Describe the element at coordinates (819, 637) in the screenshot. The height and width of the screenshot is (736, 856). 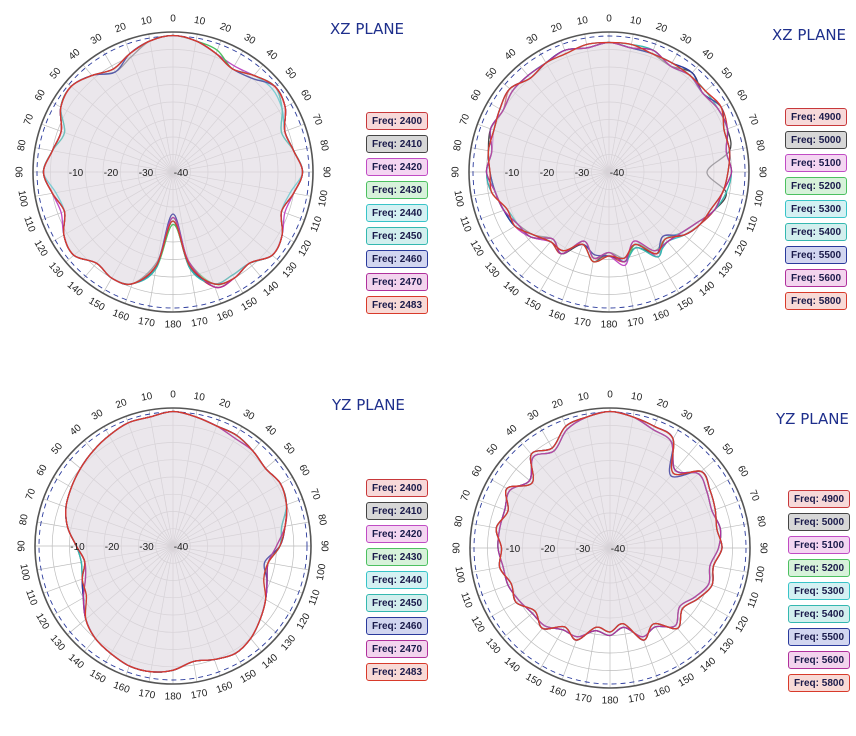
I see `legend-entry: Freq: 5500` at that location.